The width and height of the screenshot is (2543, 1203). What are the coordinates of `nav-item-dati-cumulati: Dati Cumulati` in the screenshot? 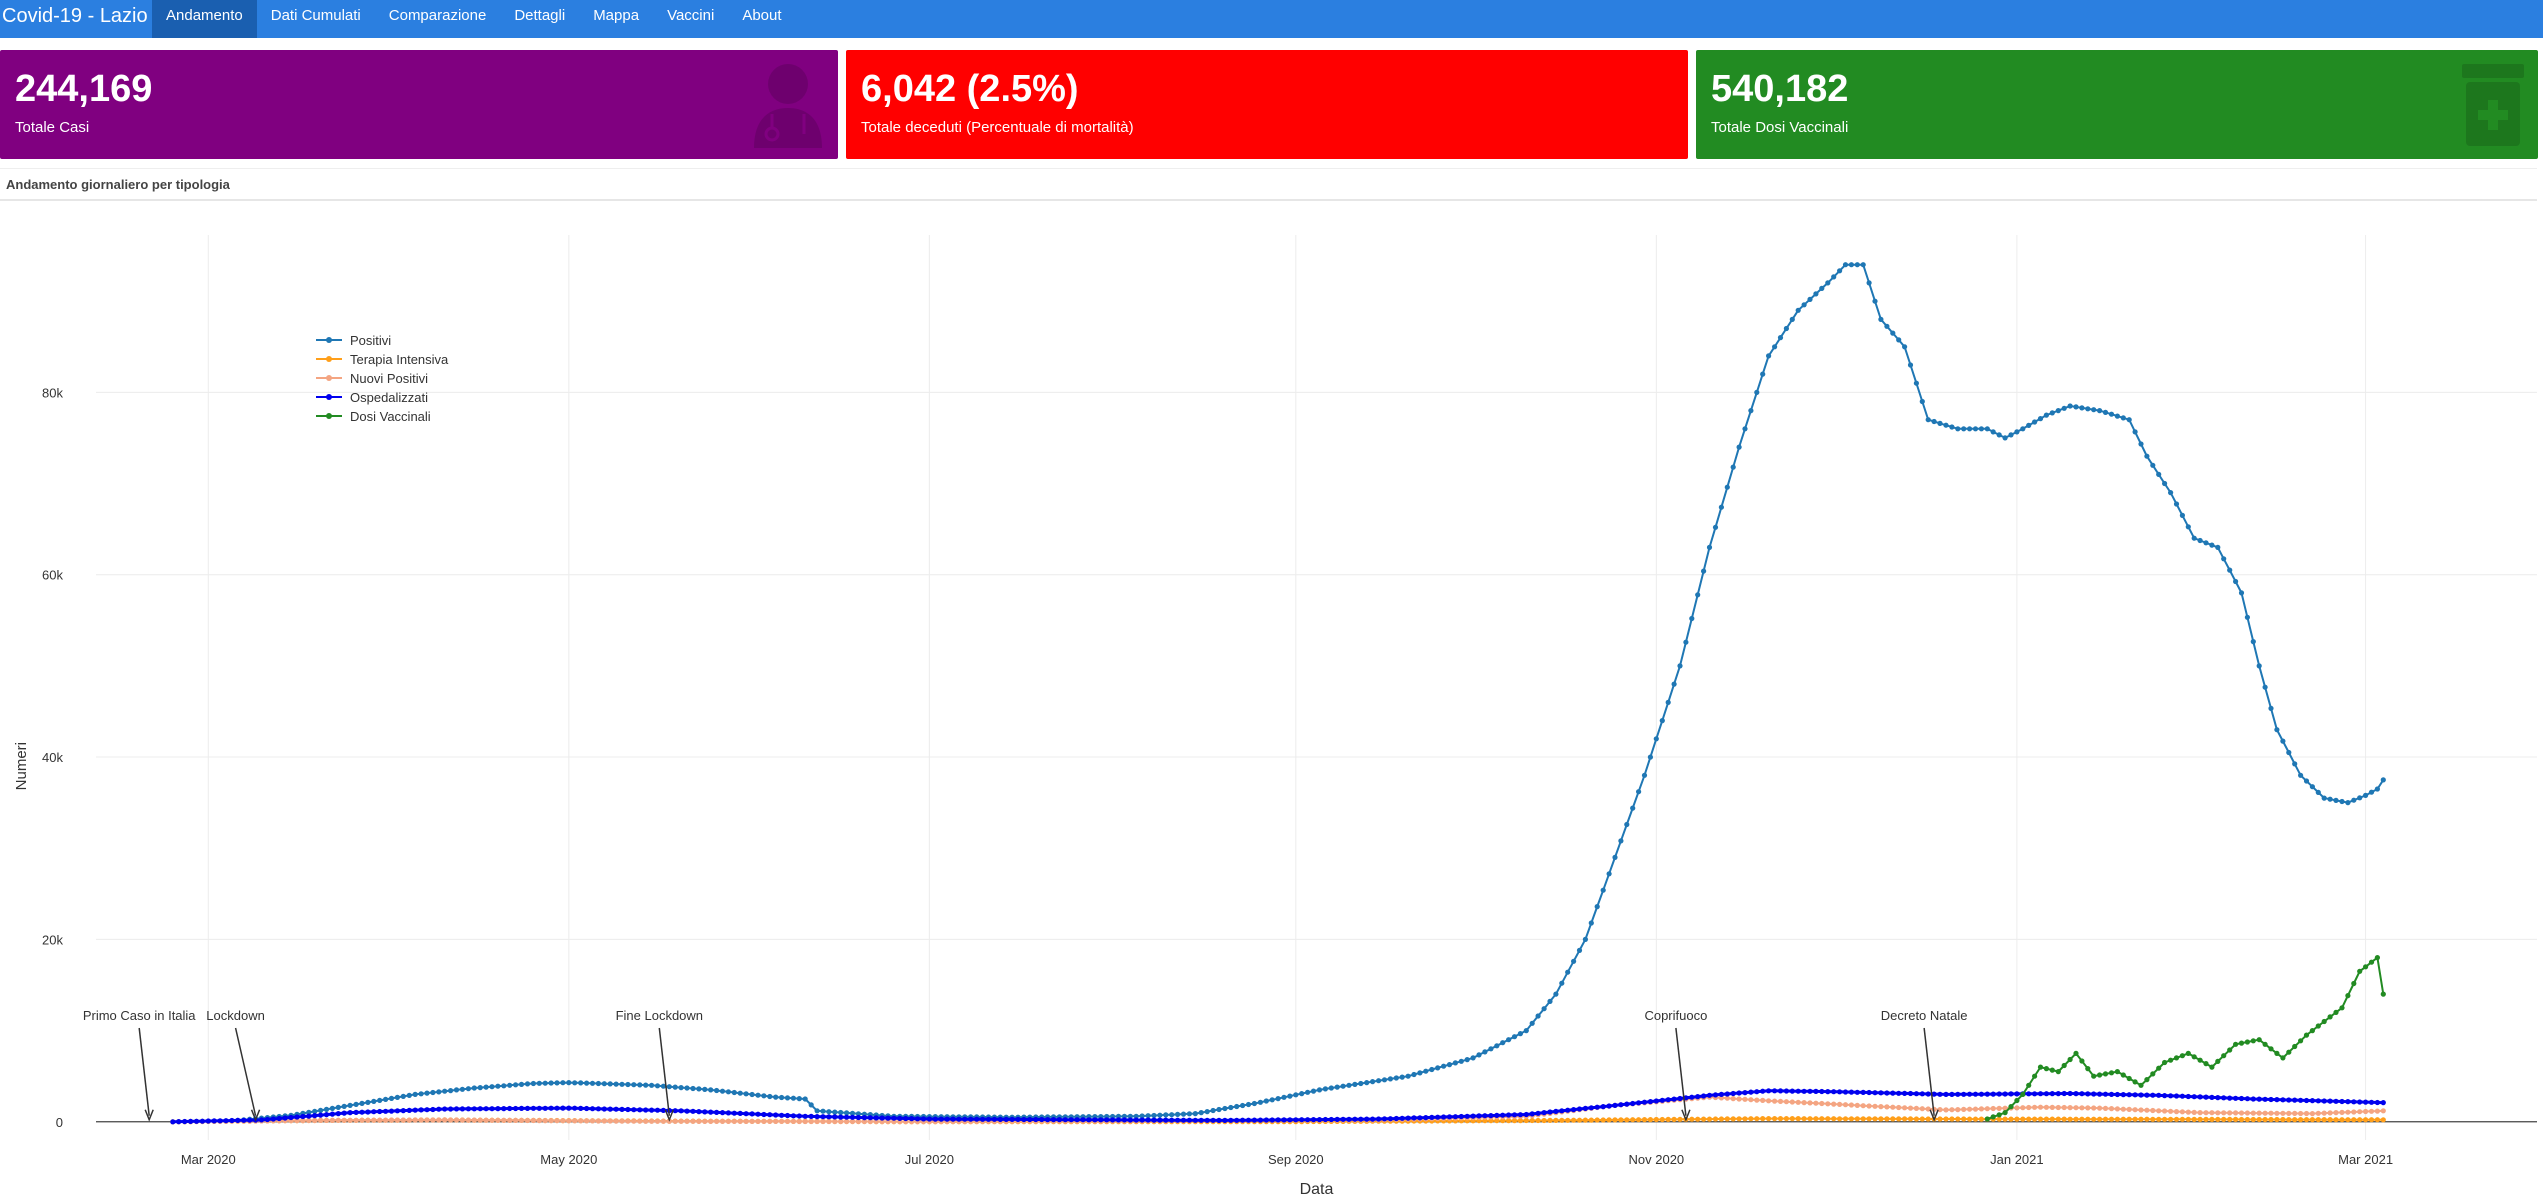 It's located at (315, 15).